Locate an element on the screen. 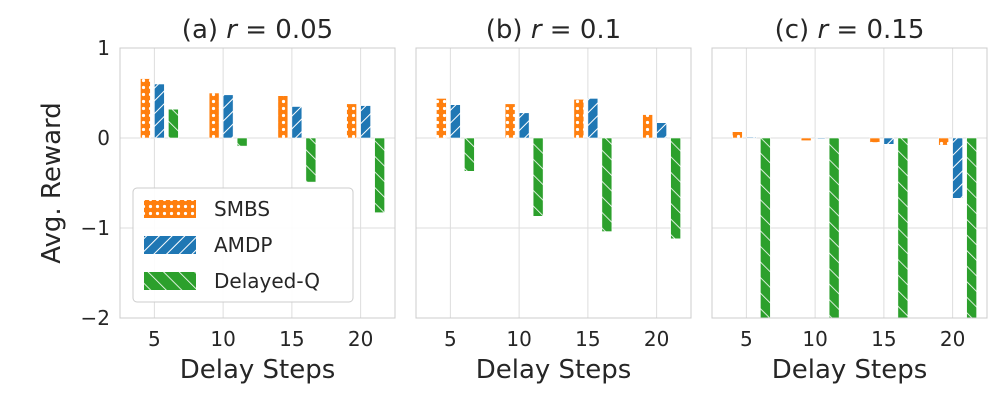 The image size is (1000, 400). y-axis-label: Avg. Reward is located at coordinates (52, 183).